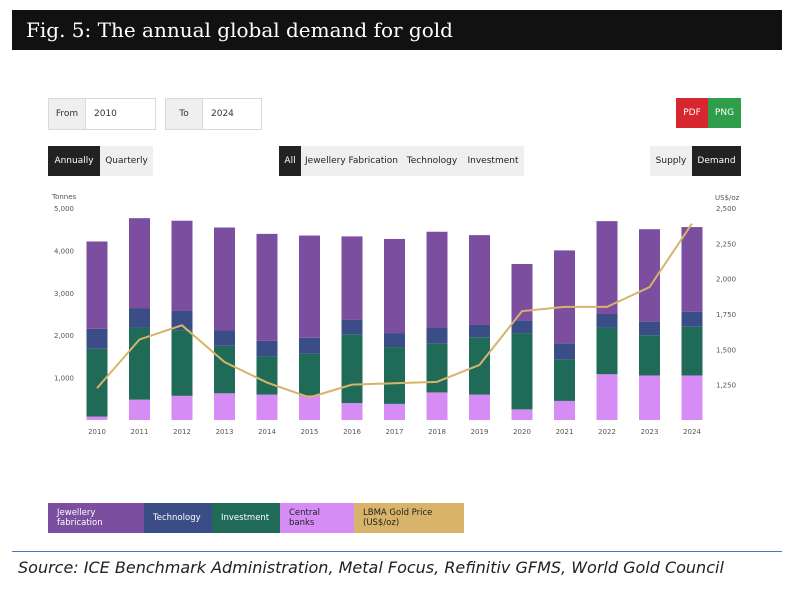 This screenshot has height=595, width=794. I want to click on x-tick-label: 2016, so click(352, 432).